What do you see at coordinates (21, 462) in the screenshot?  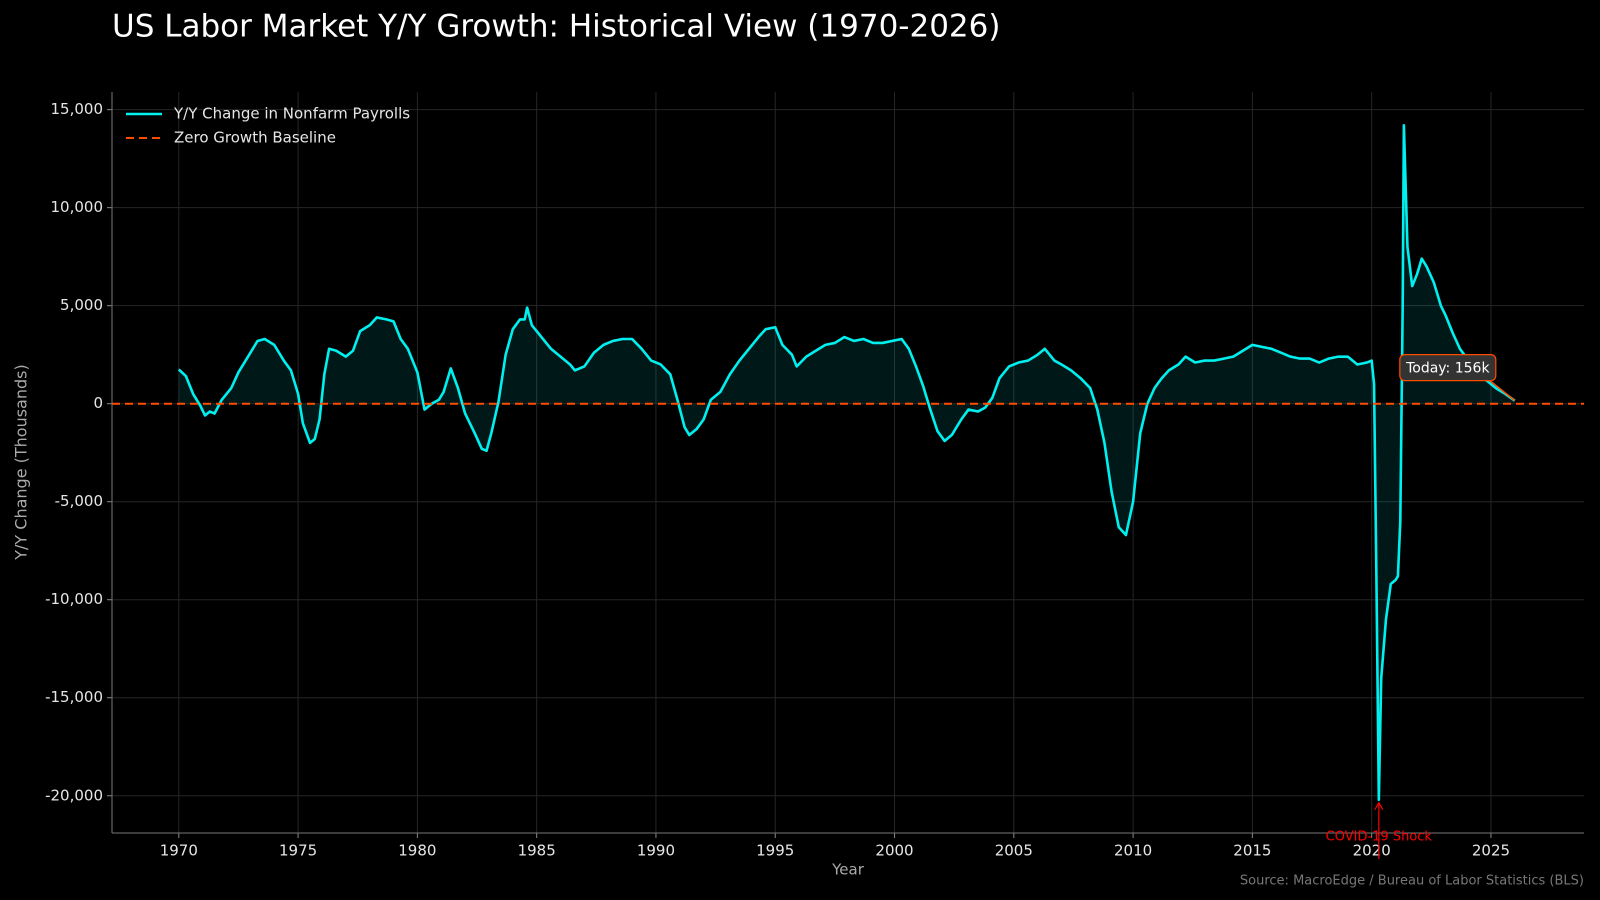 I see `y-axis-label: Y/Y Change (Thousands)` at bounding box center [21, 462].